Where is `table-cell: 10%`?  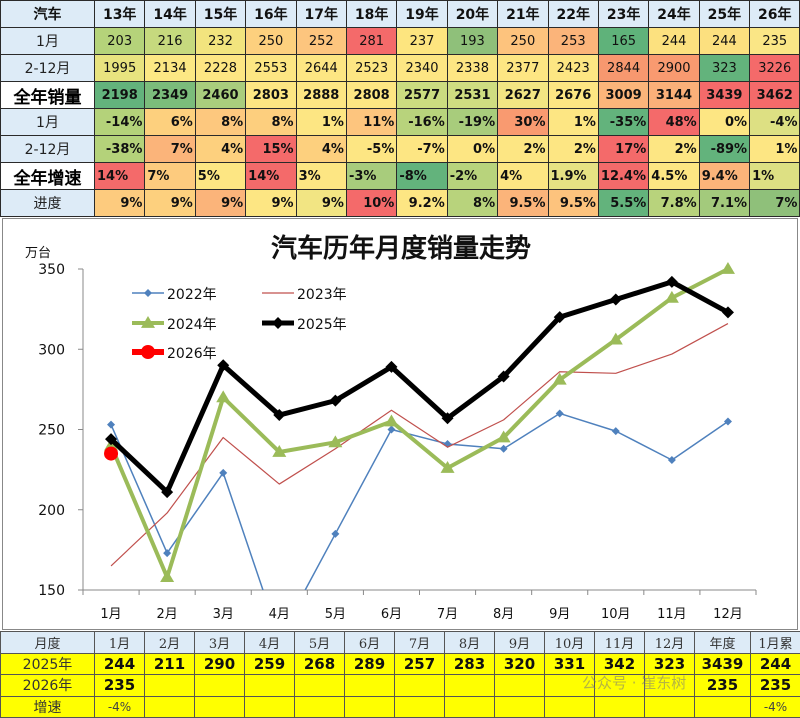
table-cell: 10% is located at coordinates (371, 203).